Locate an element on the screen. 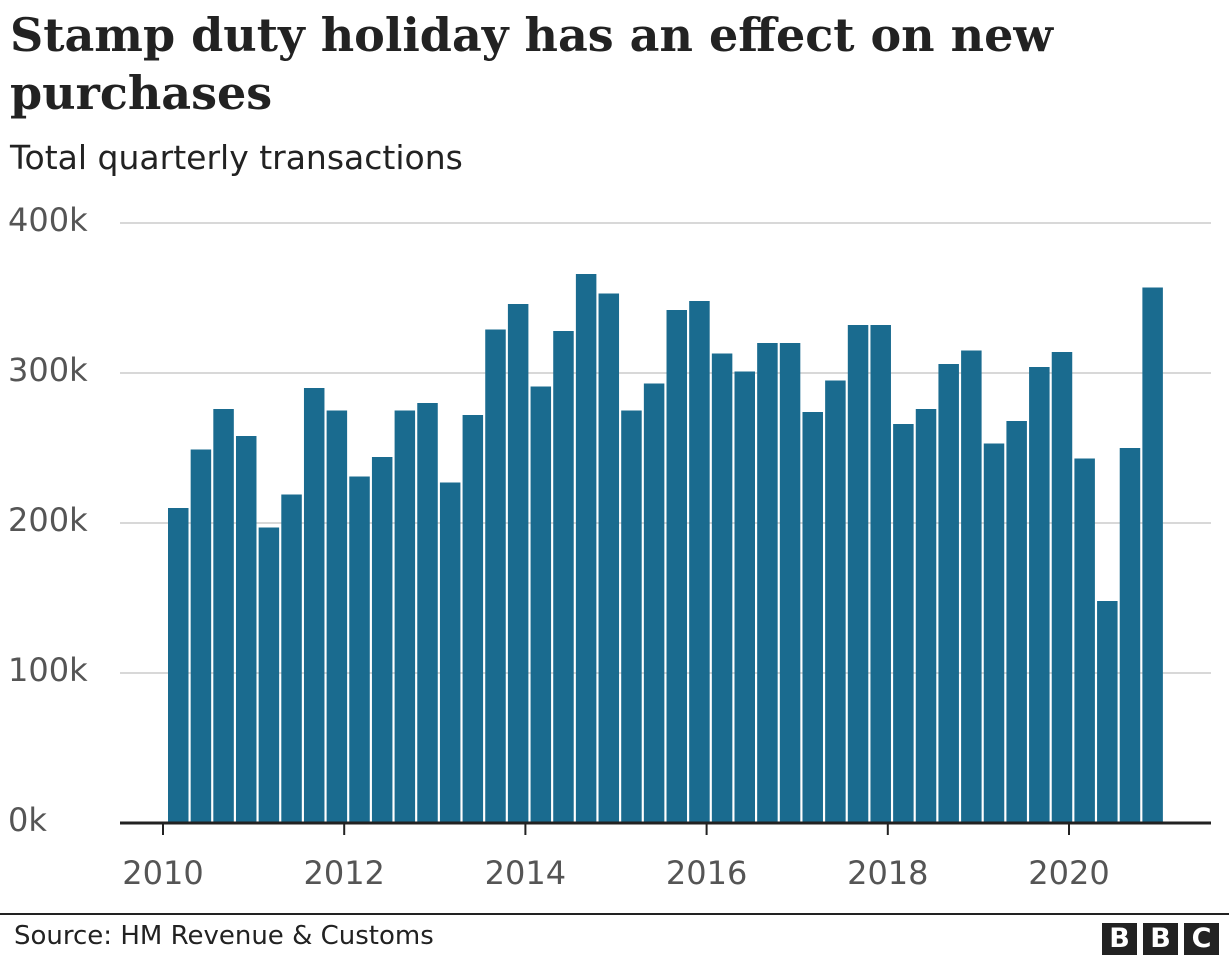 Image resolution: width=1229 pixels, height=960 pixels. y-tick-label: 100k is located at coordinates (48, 670).